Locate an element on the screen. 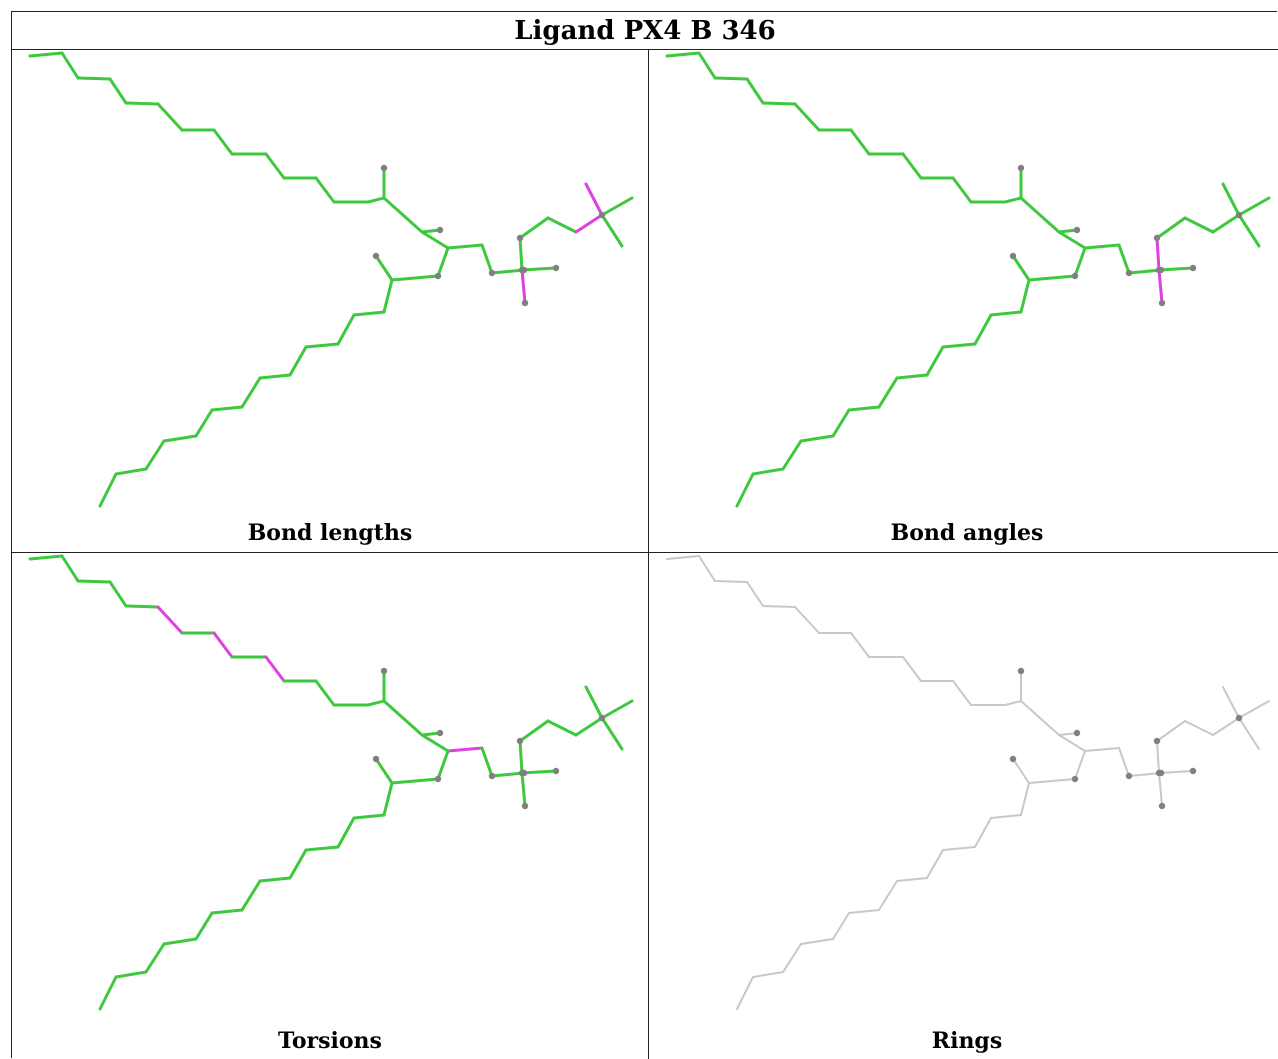  caption-torsions: Torsions is located at coordinates (330, 1041).